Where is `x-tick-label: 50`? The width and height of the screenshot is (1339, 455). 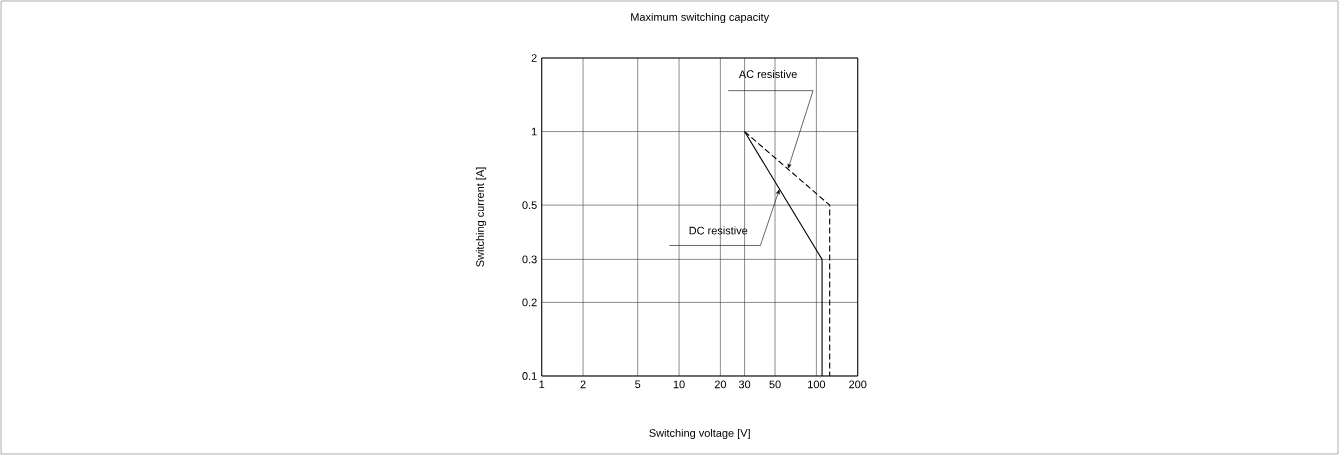
x-tick-label: 50 is located at coordinates (775, 384).